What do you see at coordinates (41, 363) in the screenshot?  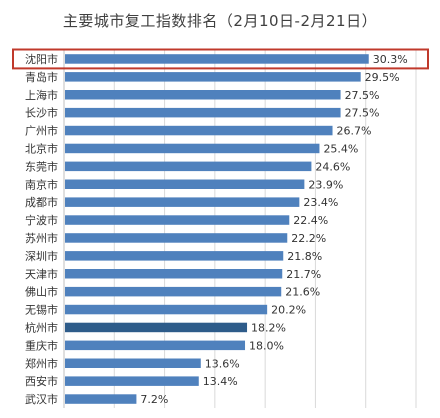 I see `category-label: 郑州市` at bounding box center [41, 363].